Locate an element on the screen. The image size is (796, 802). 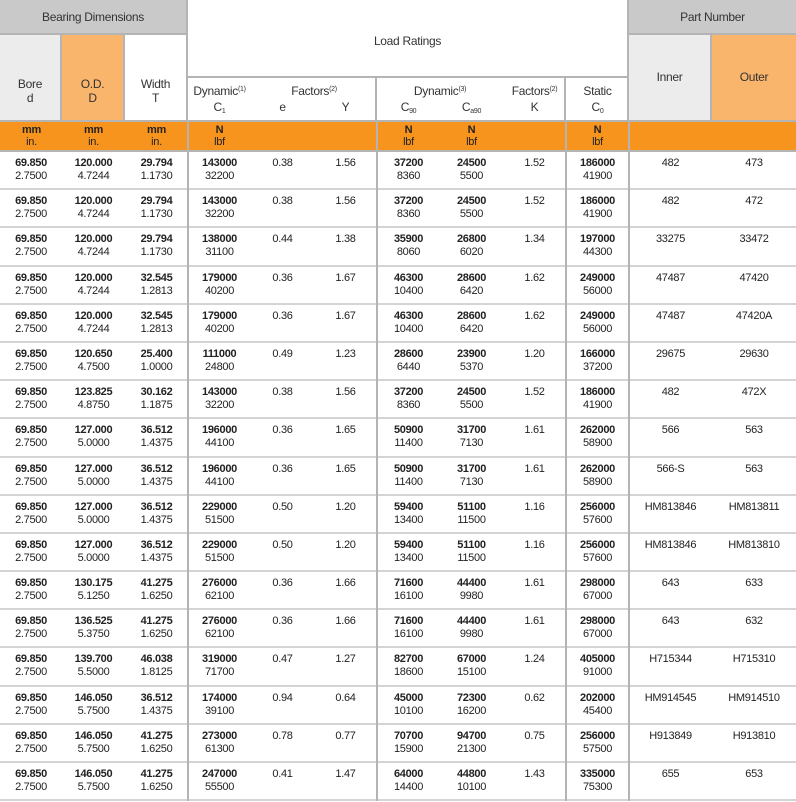
header-od: O.D. D is located at coordinates (93, 77).